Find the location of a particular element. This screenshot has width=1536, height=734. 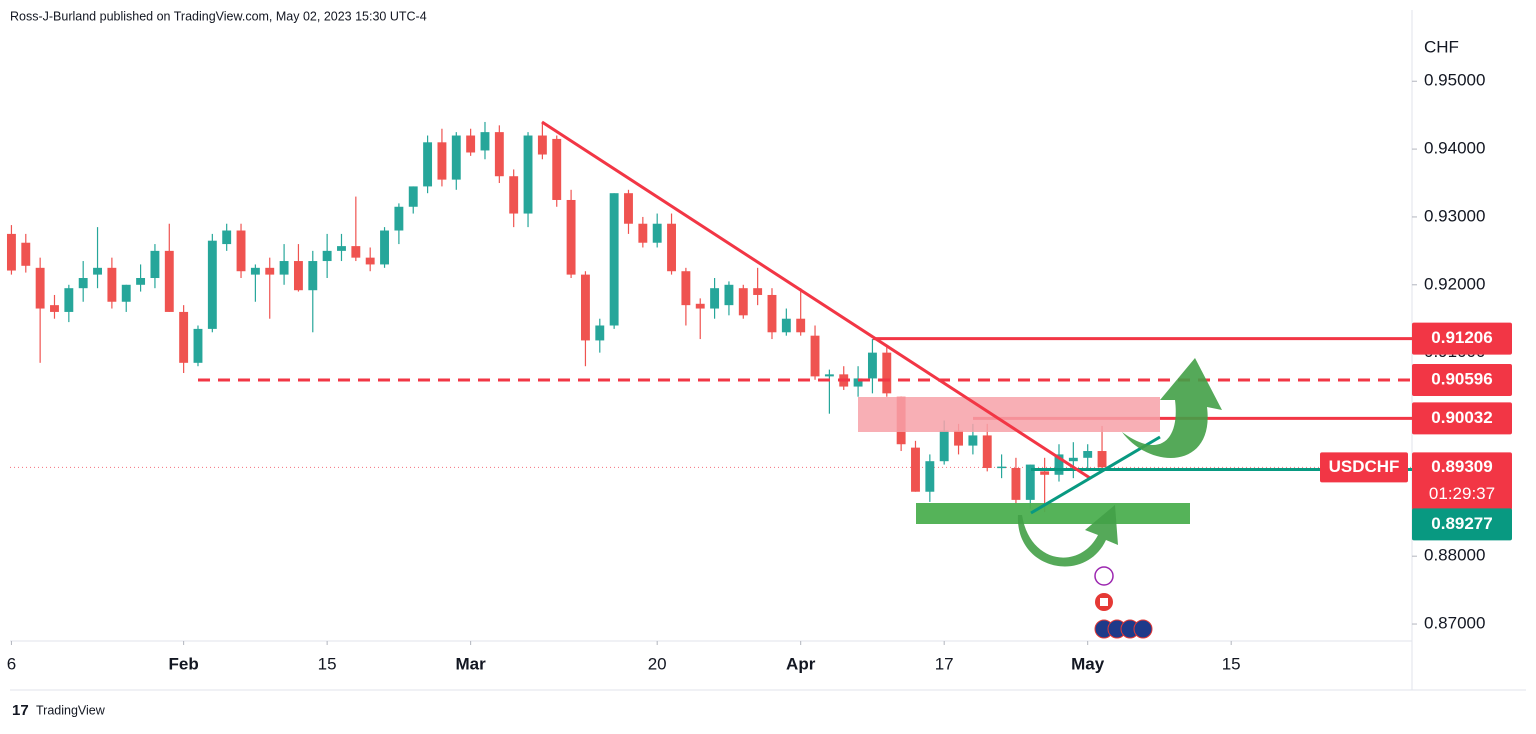

currency-label: CHF is located at coordinates (1441, 46).